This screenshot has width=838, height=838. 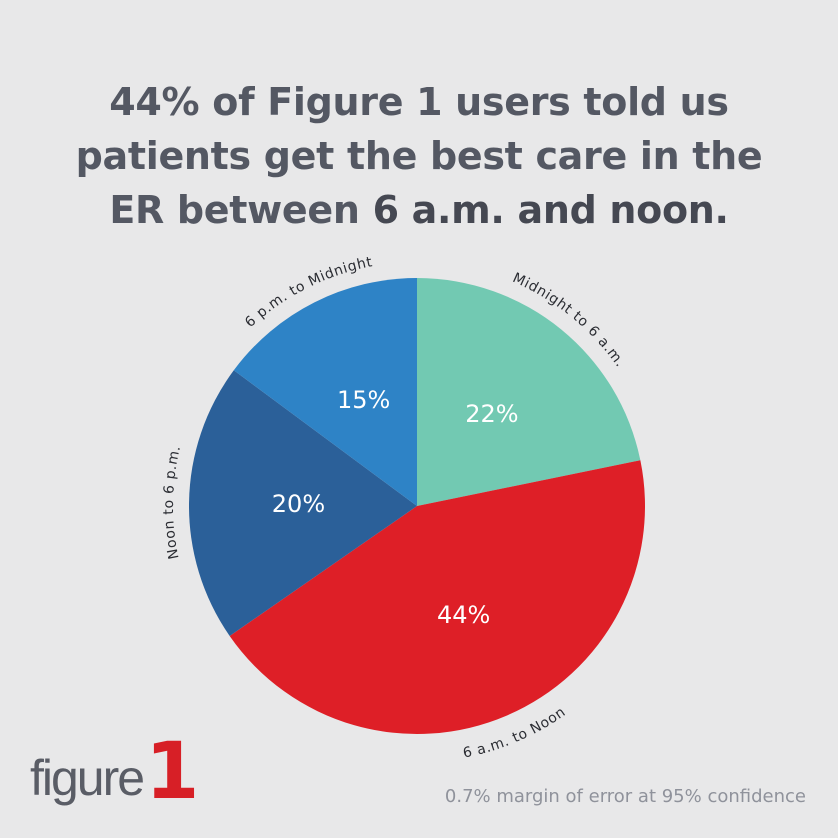 What do you see at coordinates (363, 400) in the screenshot?
I see `pie-value-label-6-p-m-to-midnight: 15%` at bounding box center [363, 400].